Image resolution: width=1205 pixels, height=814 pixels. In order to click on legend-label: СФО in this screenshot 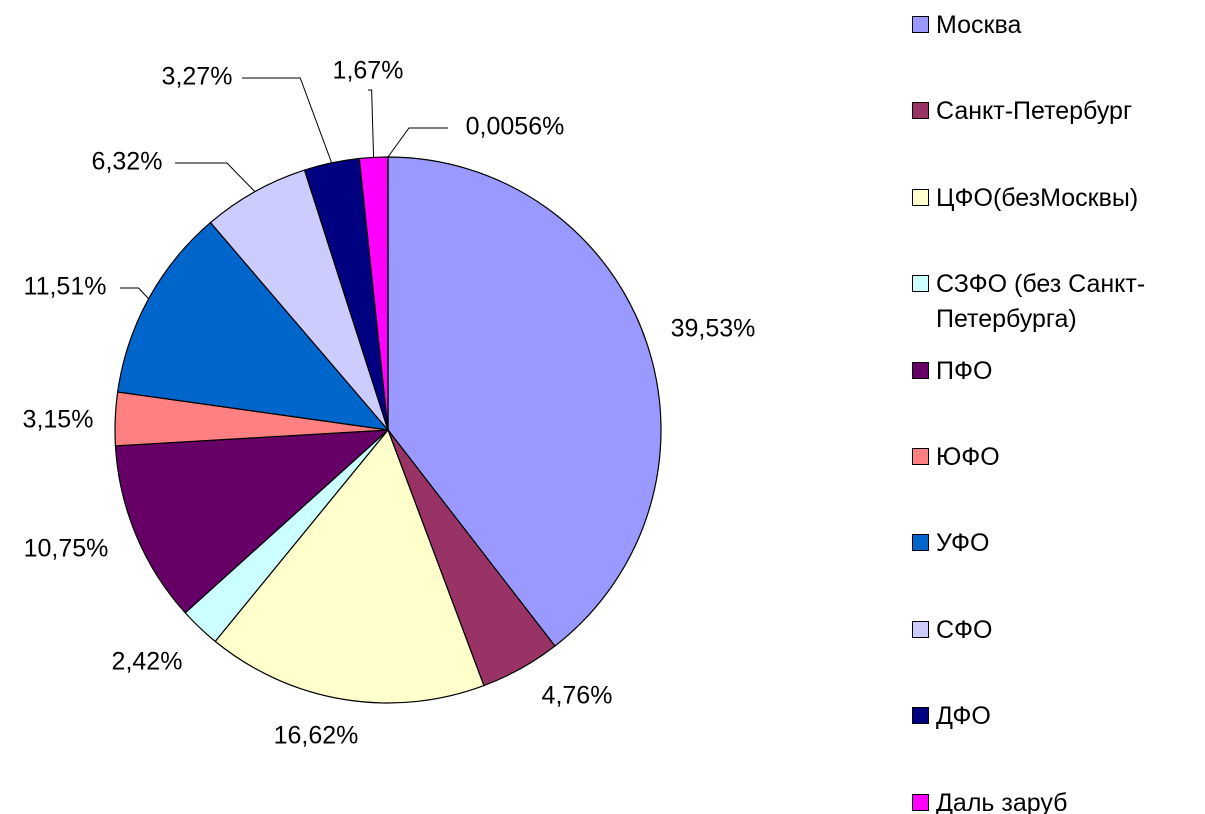, I will do `click(964, 629)`.